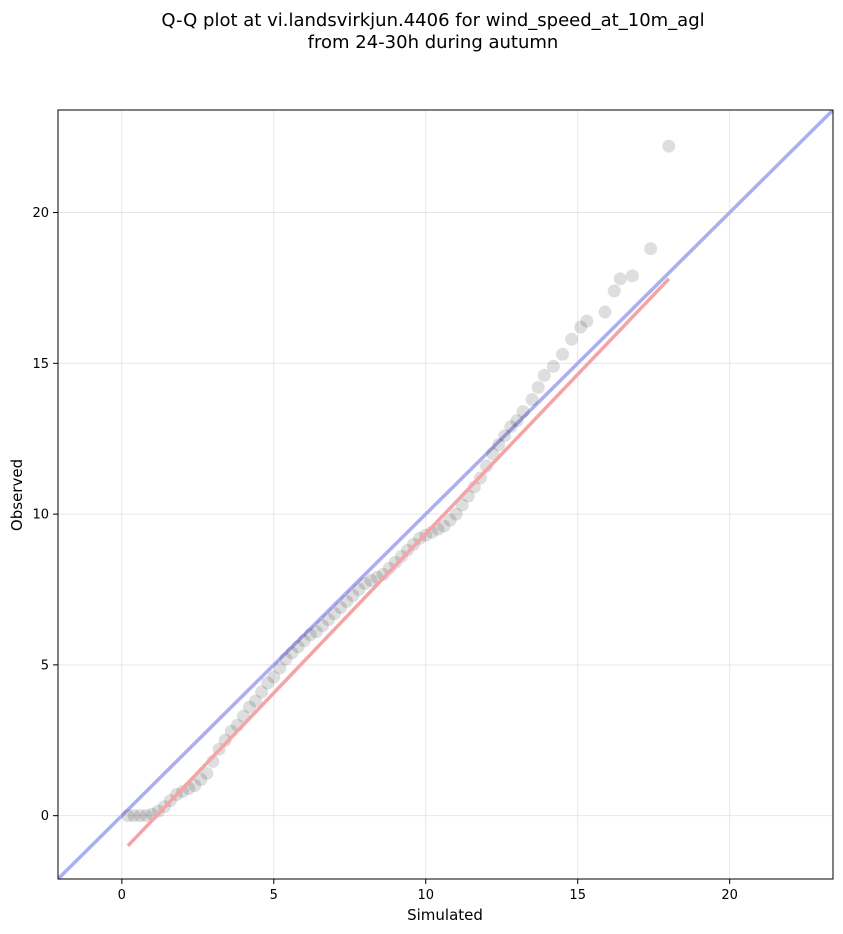 This screenshot has width=843, height=934. What do you see at coordinates (274, 895) in the screenshot?
I see `x-tick-label: 5` at bounding box center [274, 895].